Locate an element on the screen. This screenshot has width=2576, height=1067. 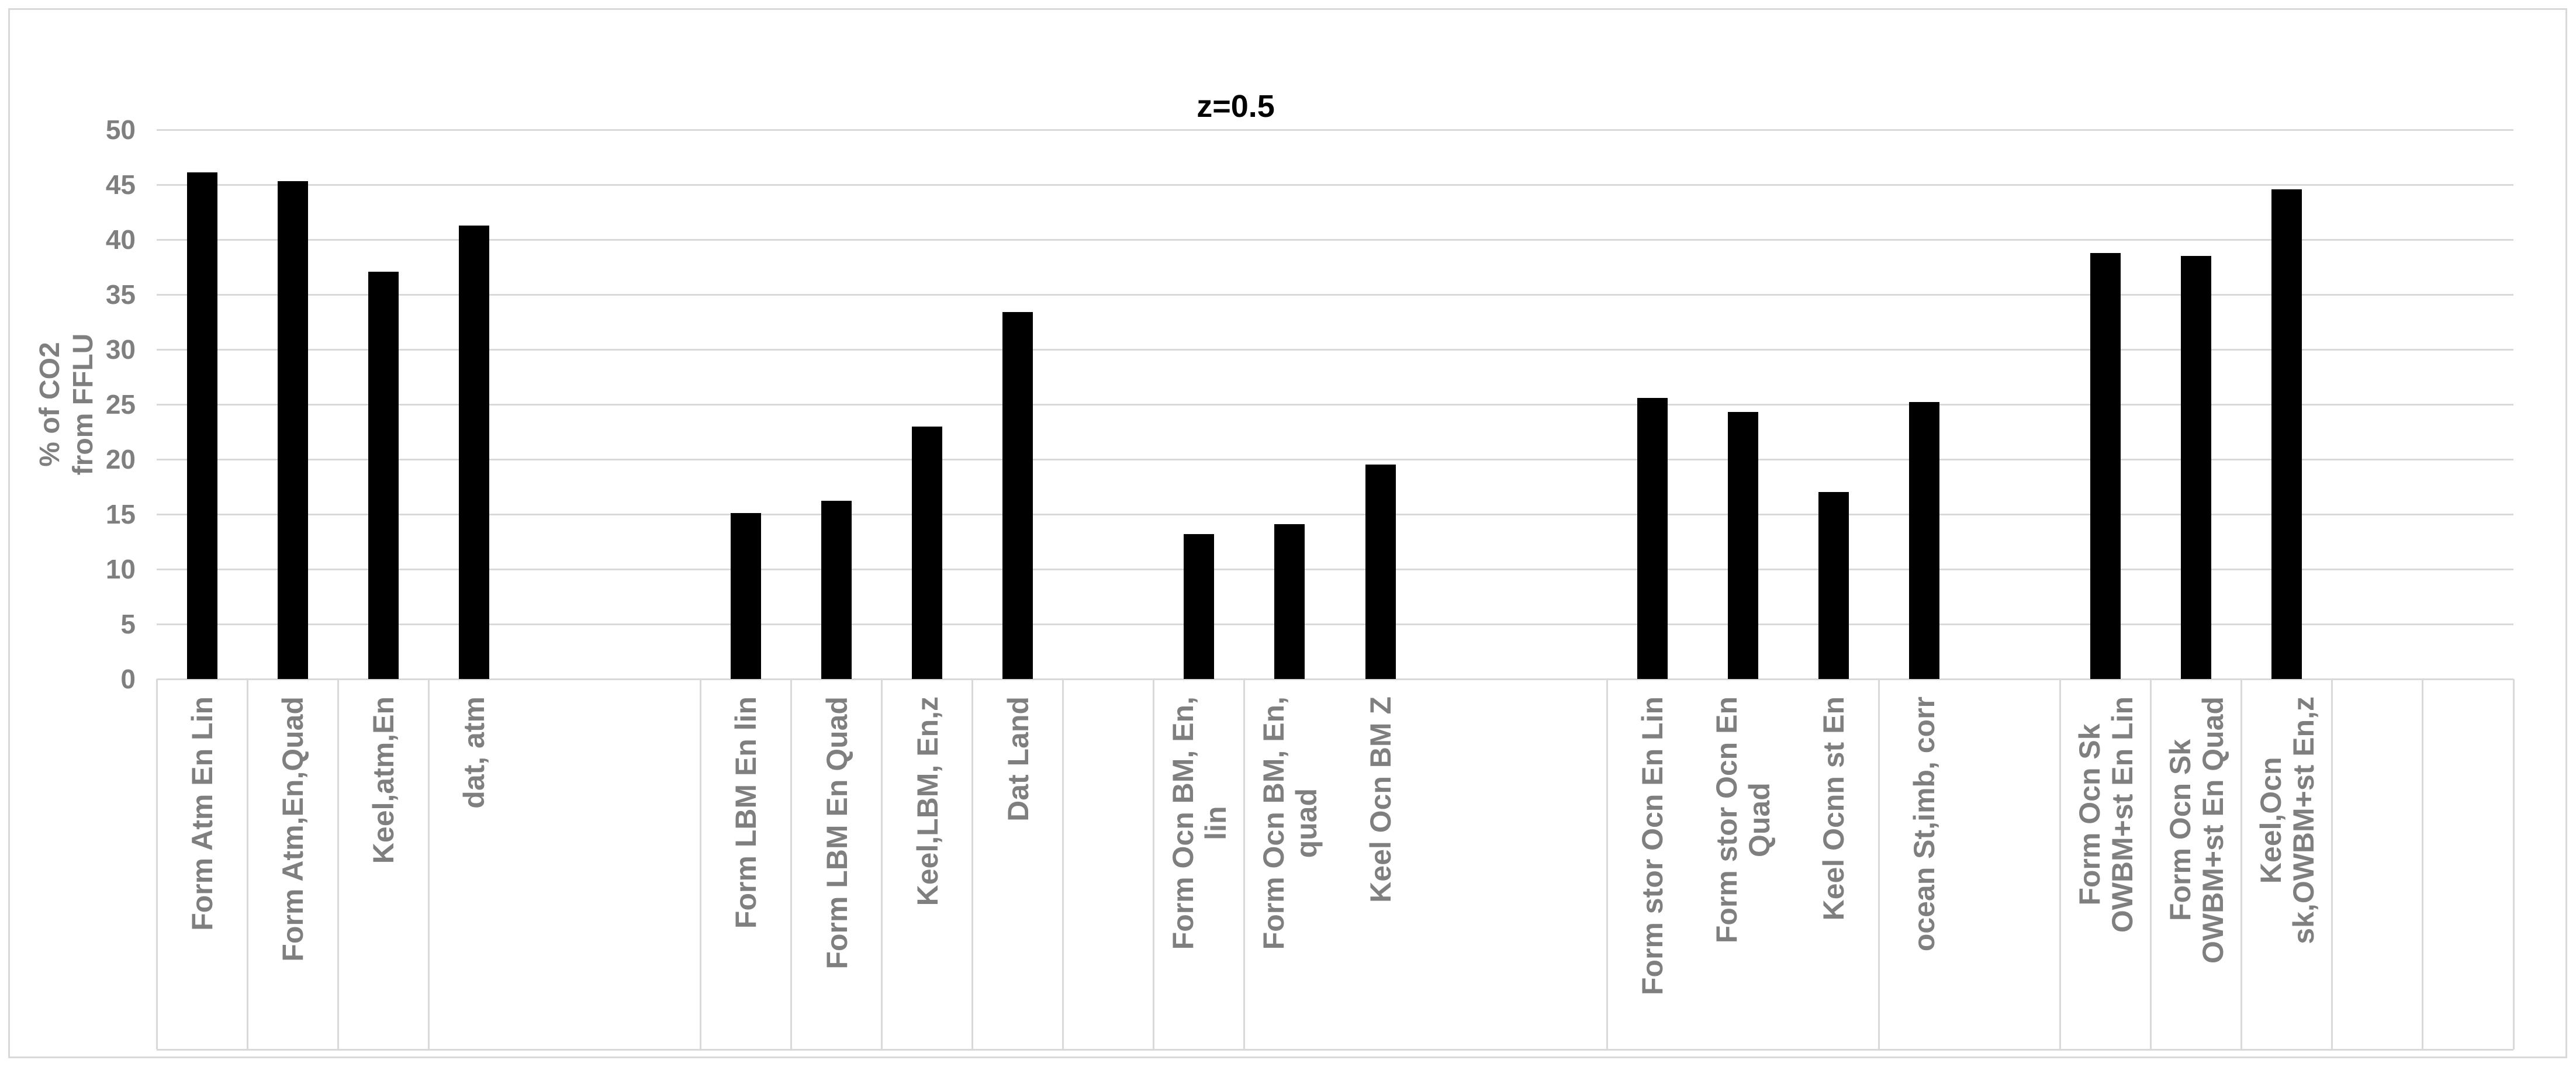
category-label-cell: Keel,atm,En is located at coordinates (383, 864).